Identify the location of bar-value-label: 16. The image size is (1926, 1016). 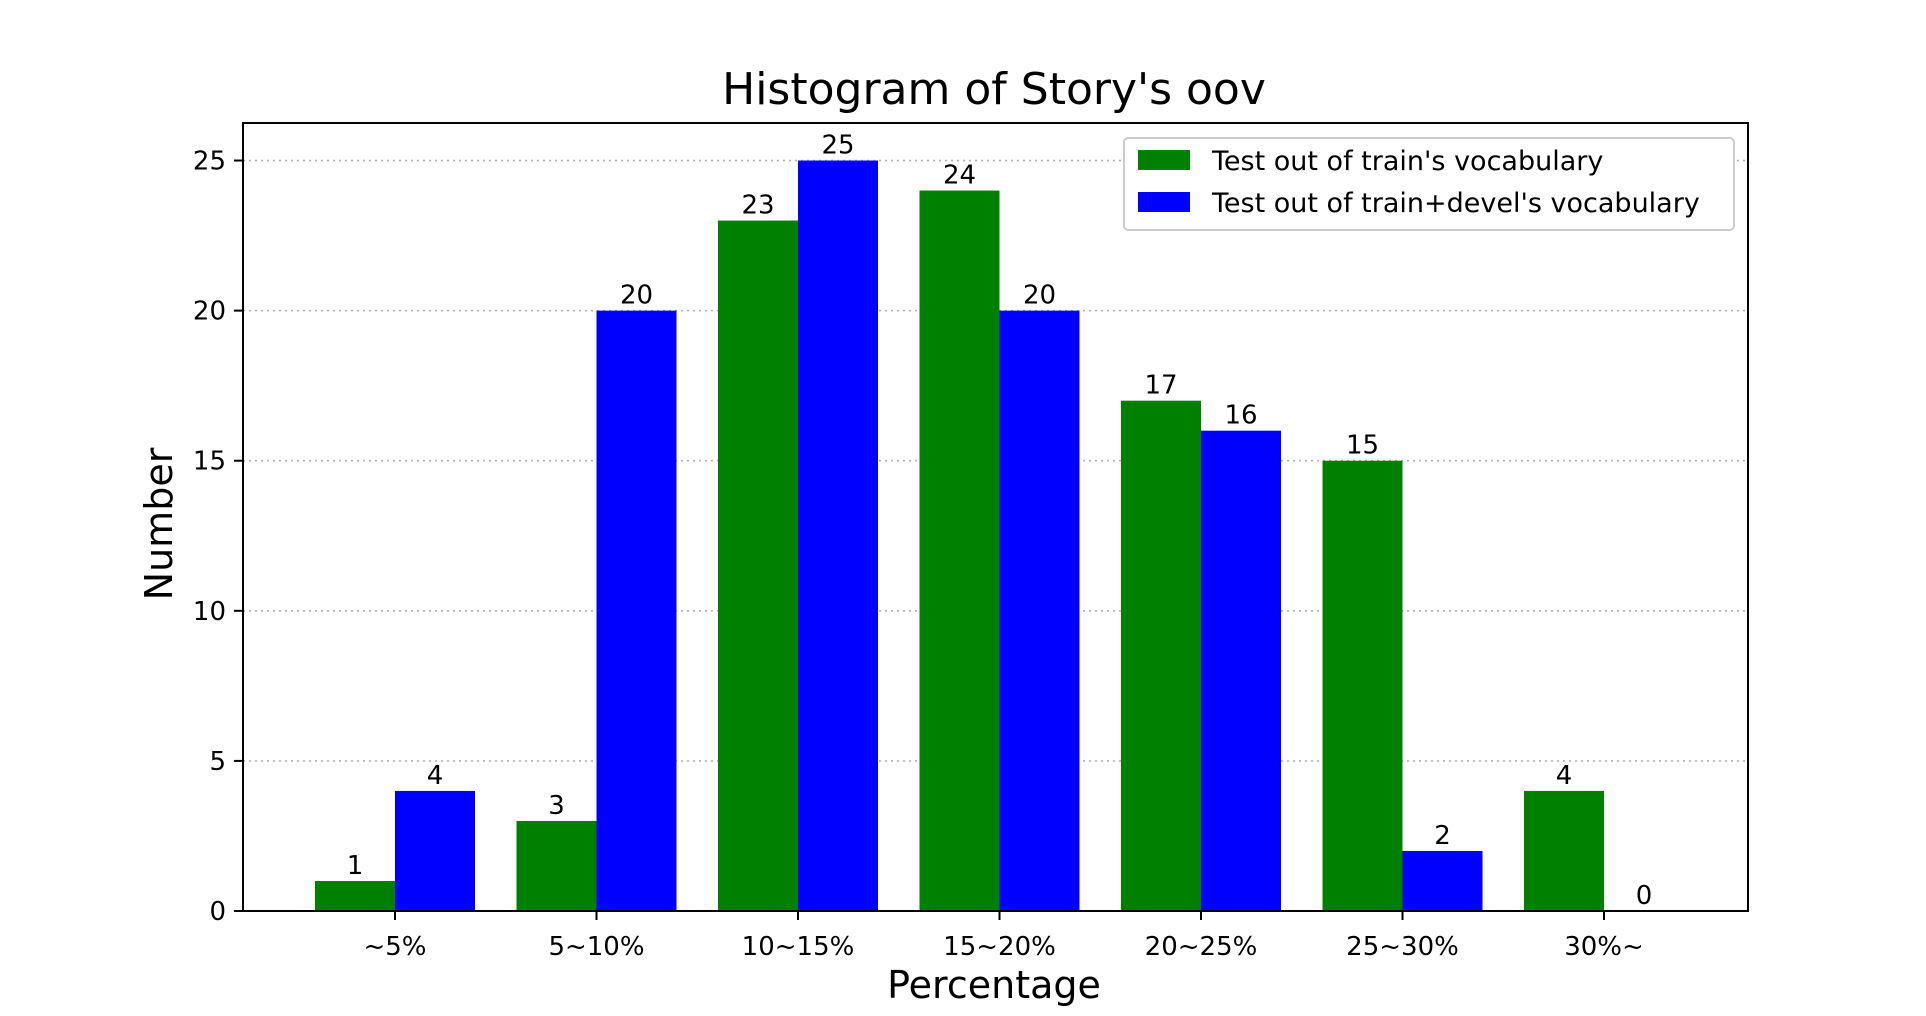
(1240, 416).